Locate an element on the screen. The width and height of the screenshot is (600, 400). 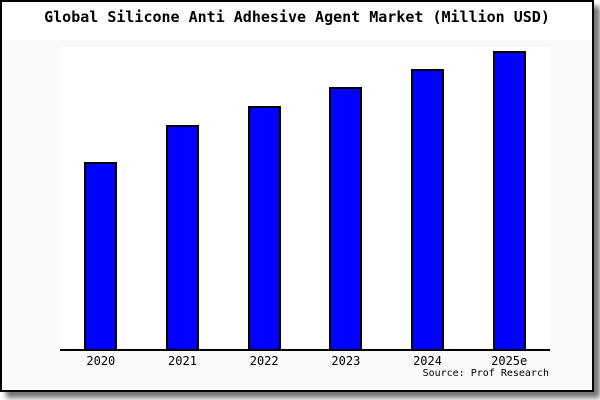
bar-2020 is located at coordinates (101, 255).